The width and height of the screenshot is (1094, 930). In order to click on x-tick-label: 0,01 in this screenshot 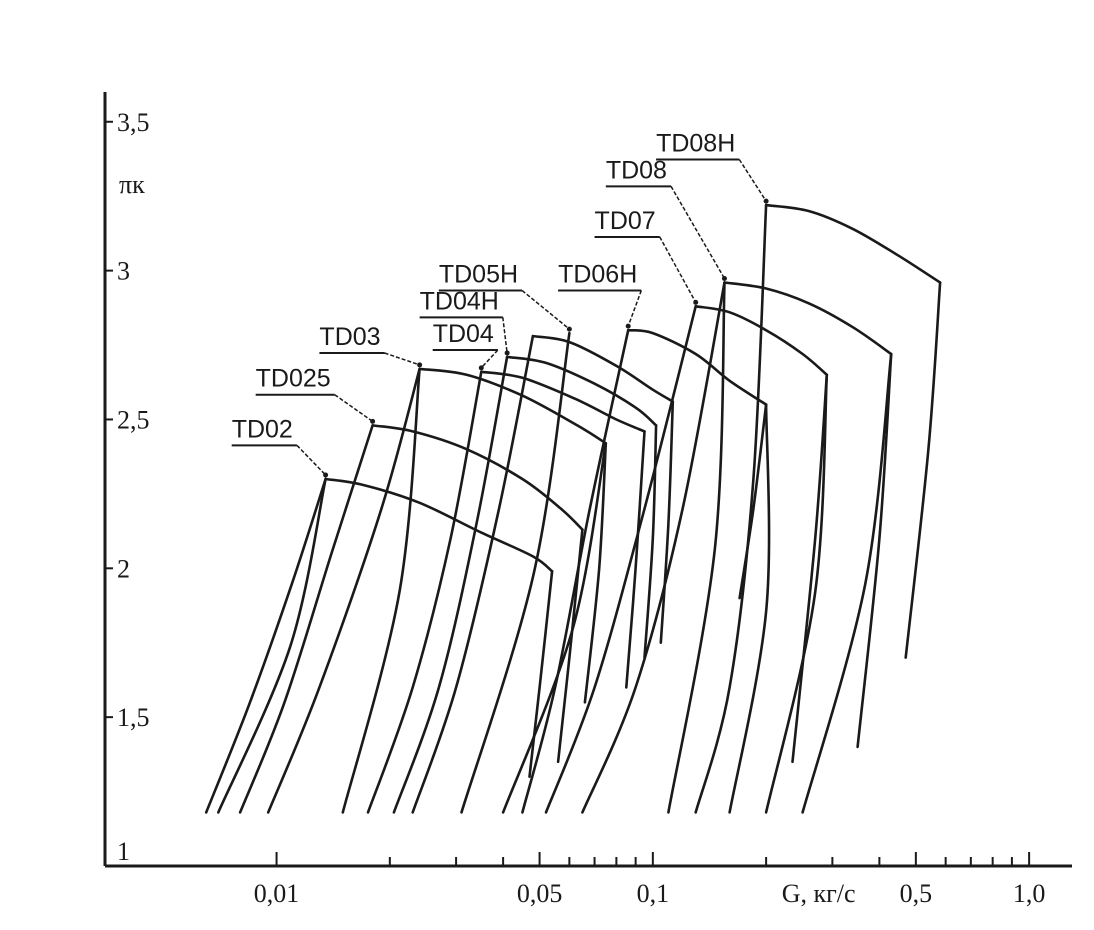, I will do `click(277, 893)`.